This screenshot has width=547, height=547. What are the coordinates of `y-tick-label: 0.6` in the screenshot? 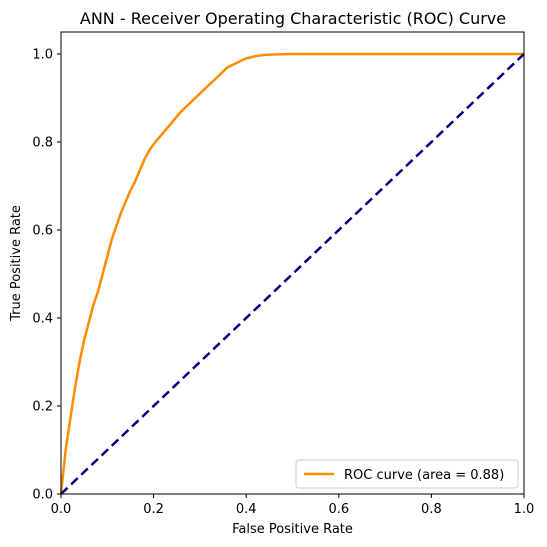 It's located at (42, 231).